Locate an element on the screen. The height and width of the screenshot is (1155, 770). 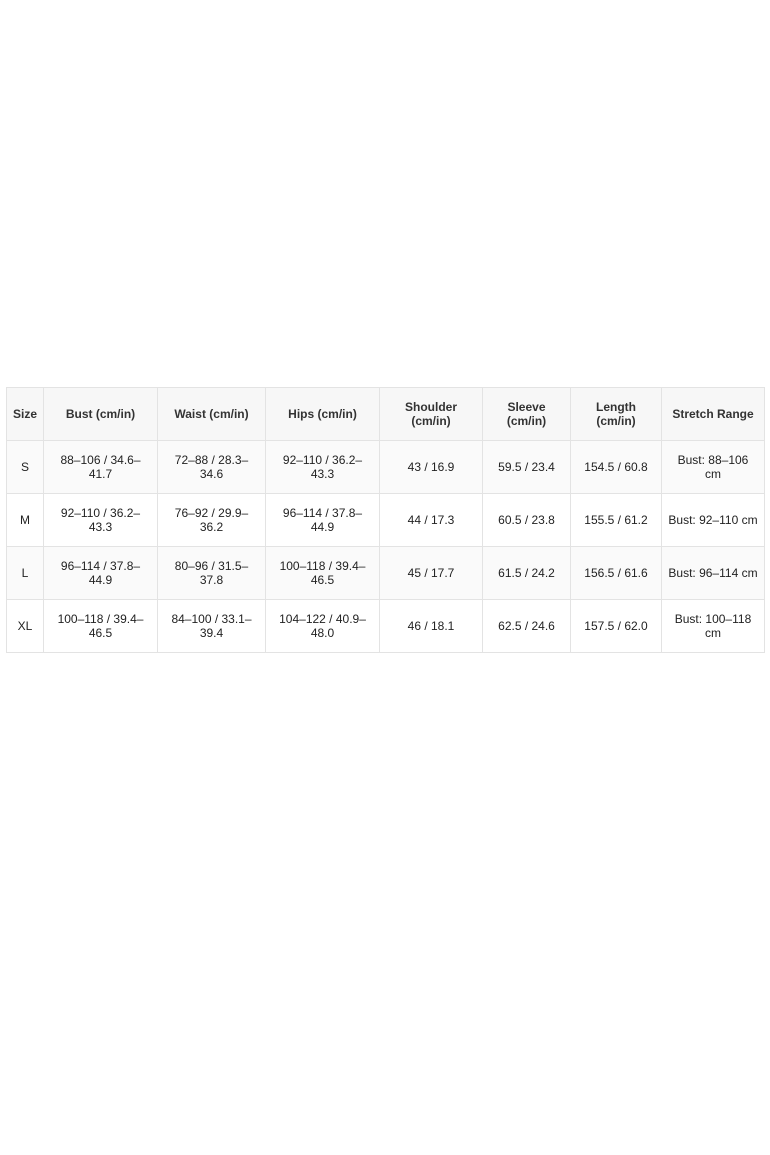
table-cell: Bust: 92–110 cm is located at coordinates (713, 520).